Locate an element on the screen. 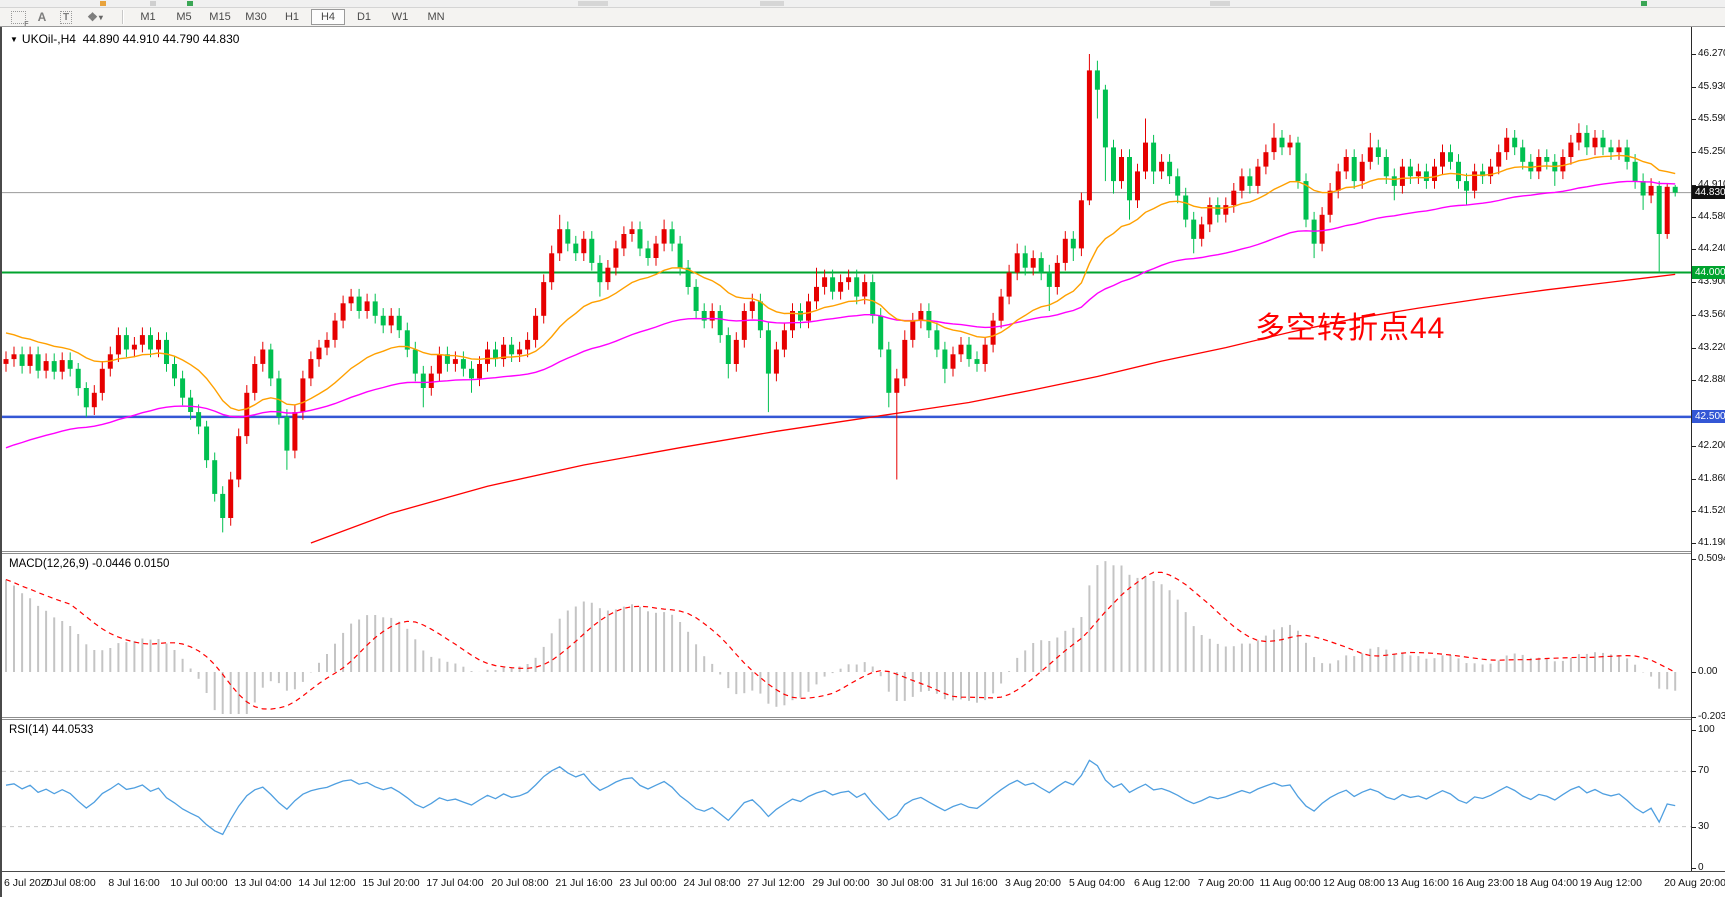  timeframe-button-h4: H4 is located at coordinates (328, 17).